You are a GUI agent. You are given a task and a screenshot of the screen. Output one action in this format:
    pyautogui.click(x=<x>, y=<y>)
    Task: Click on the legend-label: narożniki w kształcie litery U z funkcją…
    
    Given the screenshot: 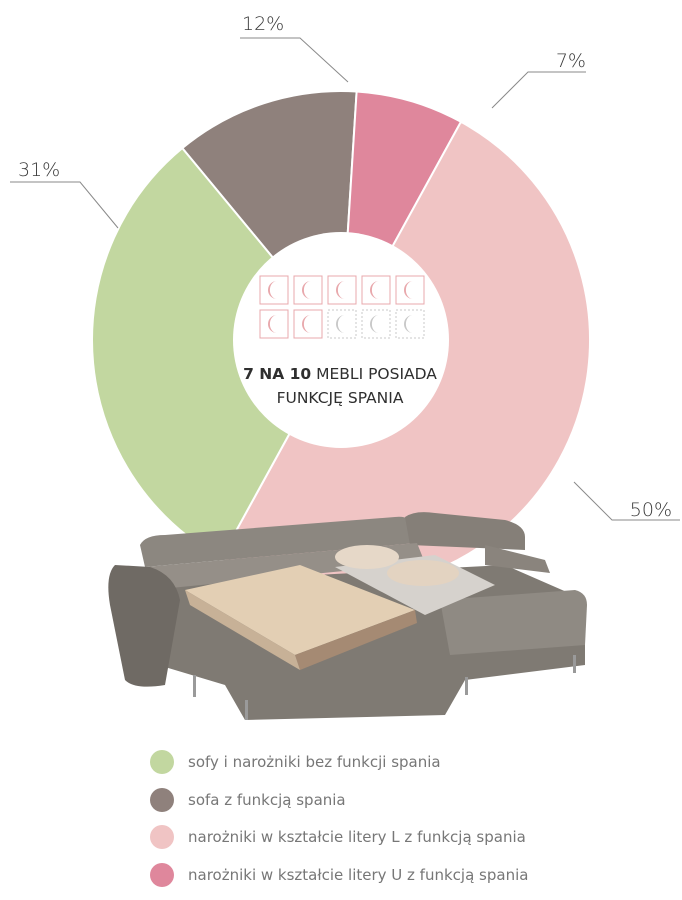 What is the action you would take?
    pyautogui.click(x=358, y=874)
    